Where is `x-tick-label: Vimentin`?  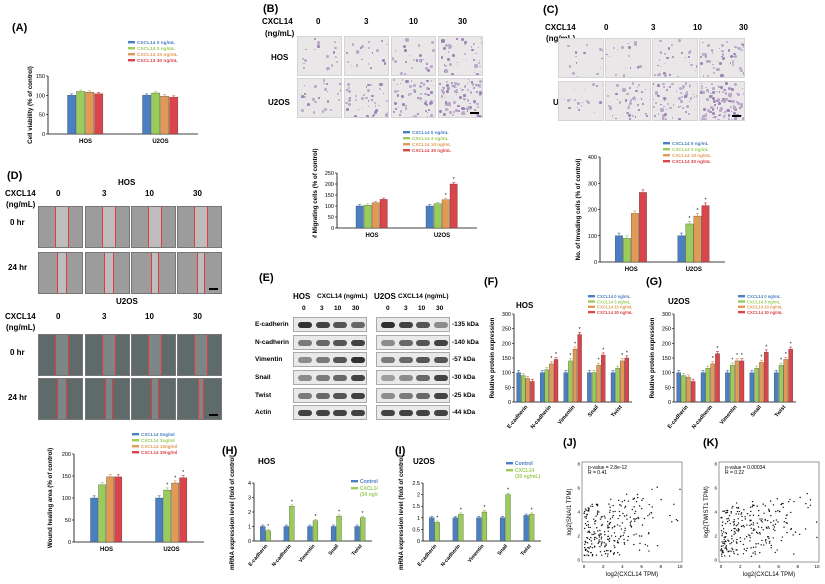 x-tick-label: Vimentin is located at coordinates (729, 415).